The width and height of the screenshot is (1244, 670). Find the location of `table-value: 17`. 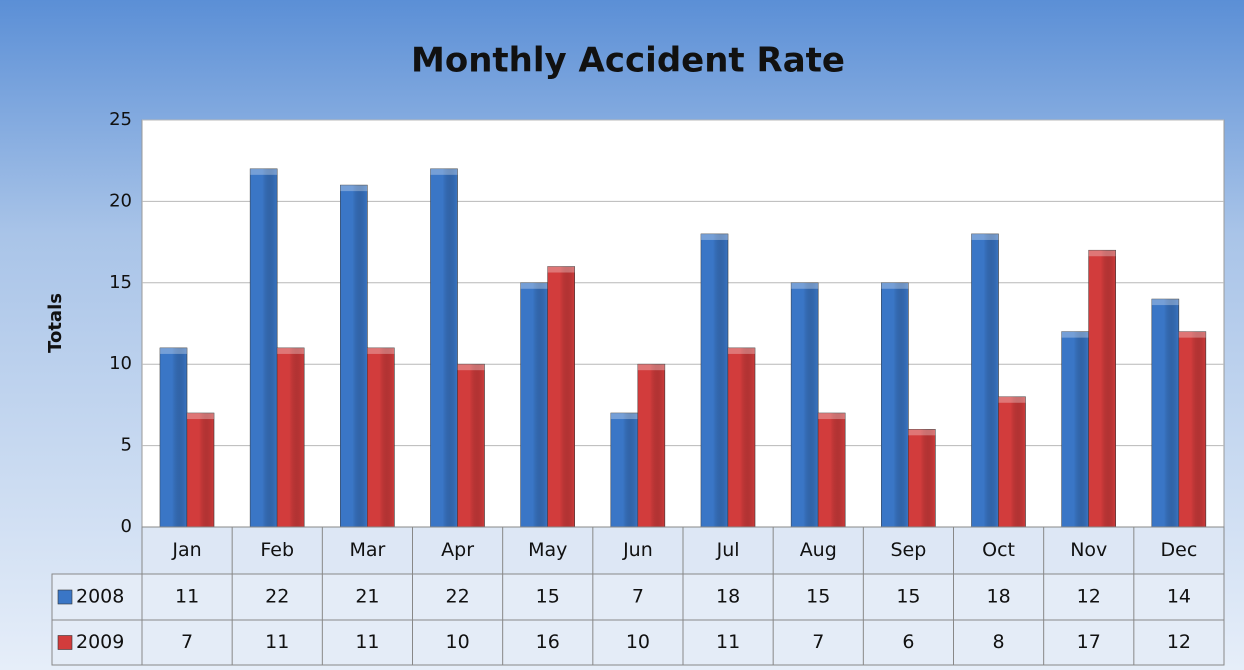

table-value: 17 is located at coordinates (1089, 642).